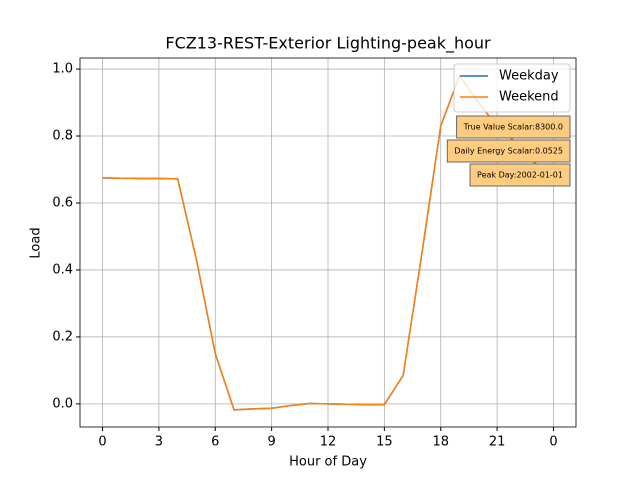 The image size is (640, 480). What do you see at coordinates (529, 76) in the screenshot?
I see `legend-label: Weekday` at bounding box center [529, 76].